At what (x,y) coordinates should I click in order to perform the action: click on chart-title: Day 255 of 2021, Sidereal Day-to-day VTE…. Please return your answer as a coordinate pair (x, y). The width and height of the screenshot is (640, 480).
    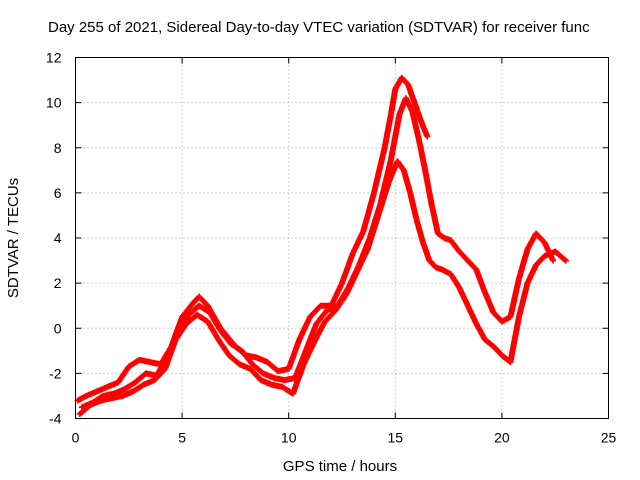
    Looking at the image, I should click on (319, 27).